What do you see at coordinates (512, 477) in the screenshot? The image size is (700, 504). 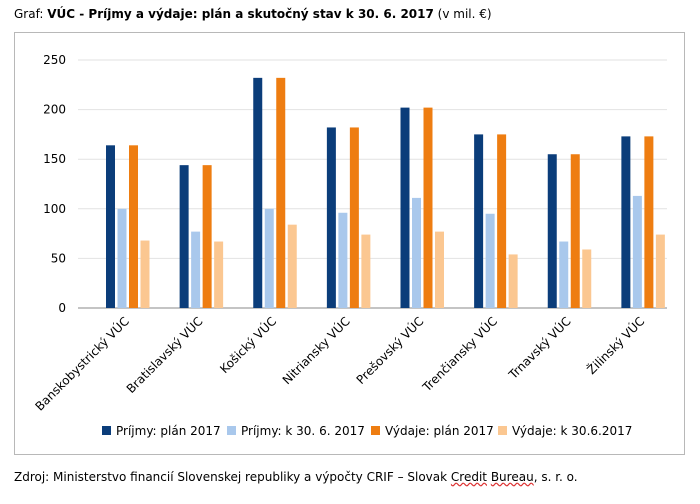 I see `source-bureau: Bureau` at bounding box center [512, 477].